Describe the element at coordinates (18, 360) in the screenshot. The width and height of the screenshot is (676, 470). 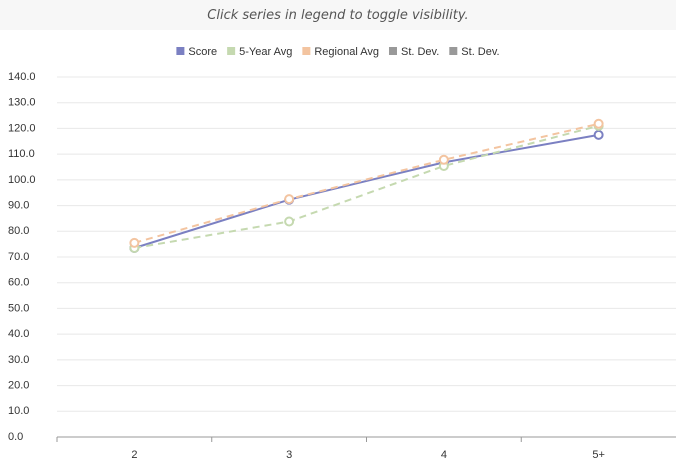
I see `y-tick-label: 30.0` at that location.